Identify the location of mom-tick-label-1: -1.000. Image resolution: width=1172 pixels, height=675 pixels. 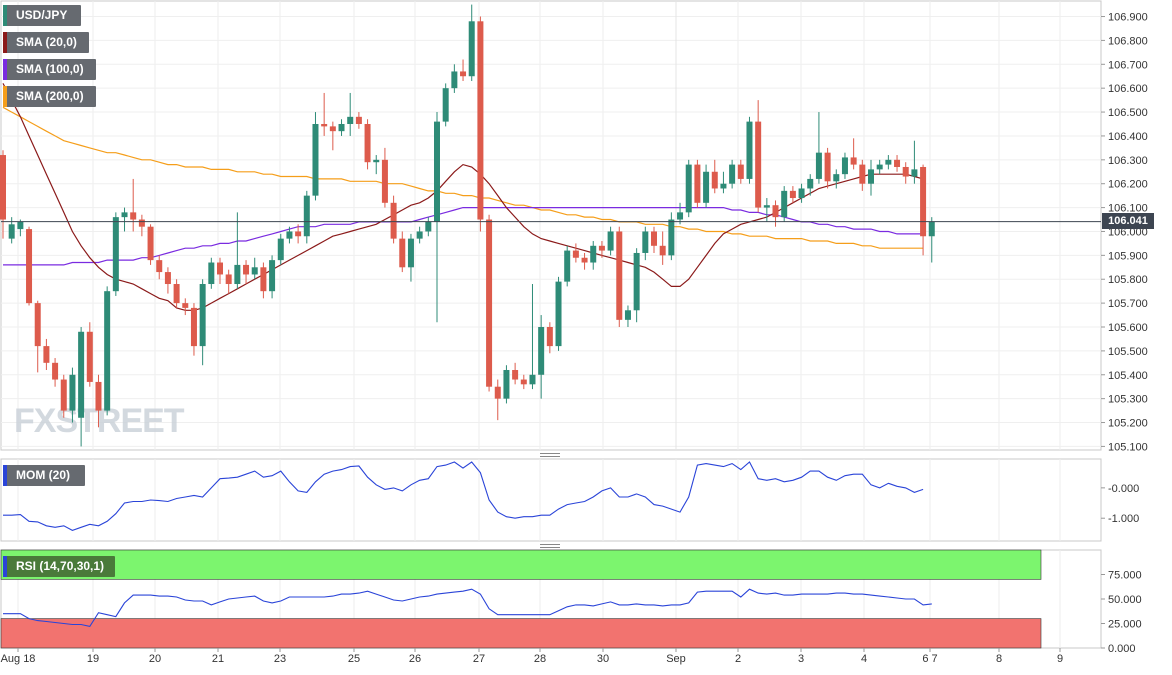
(1123, 519).